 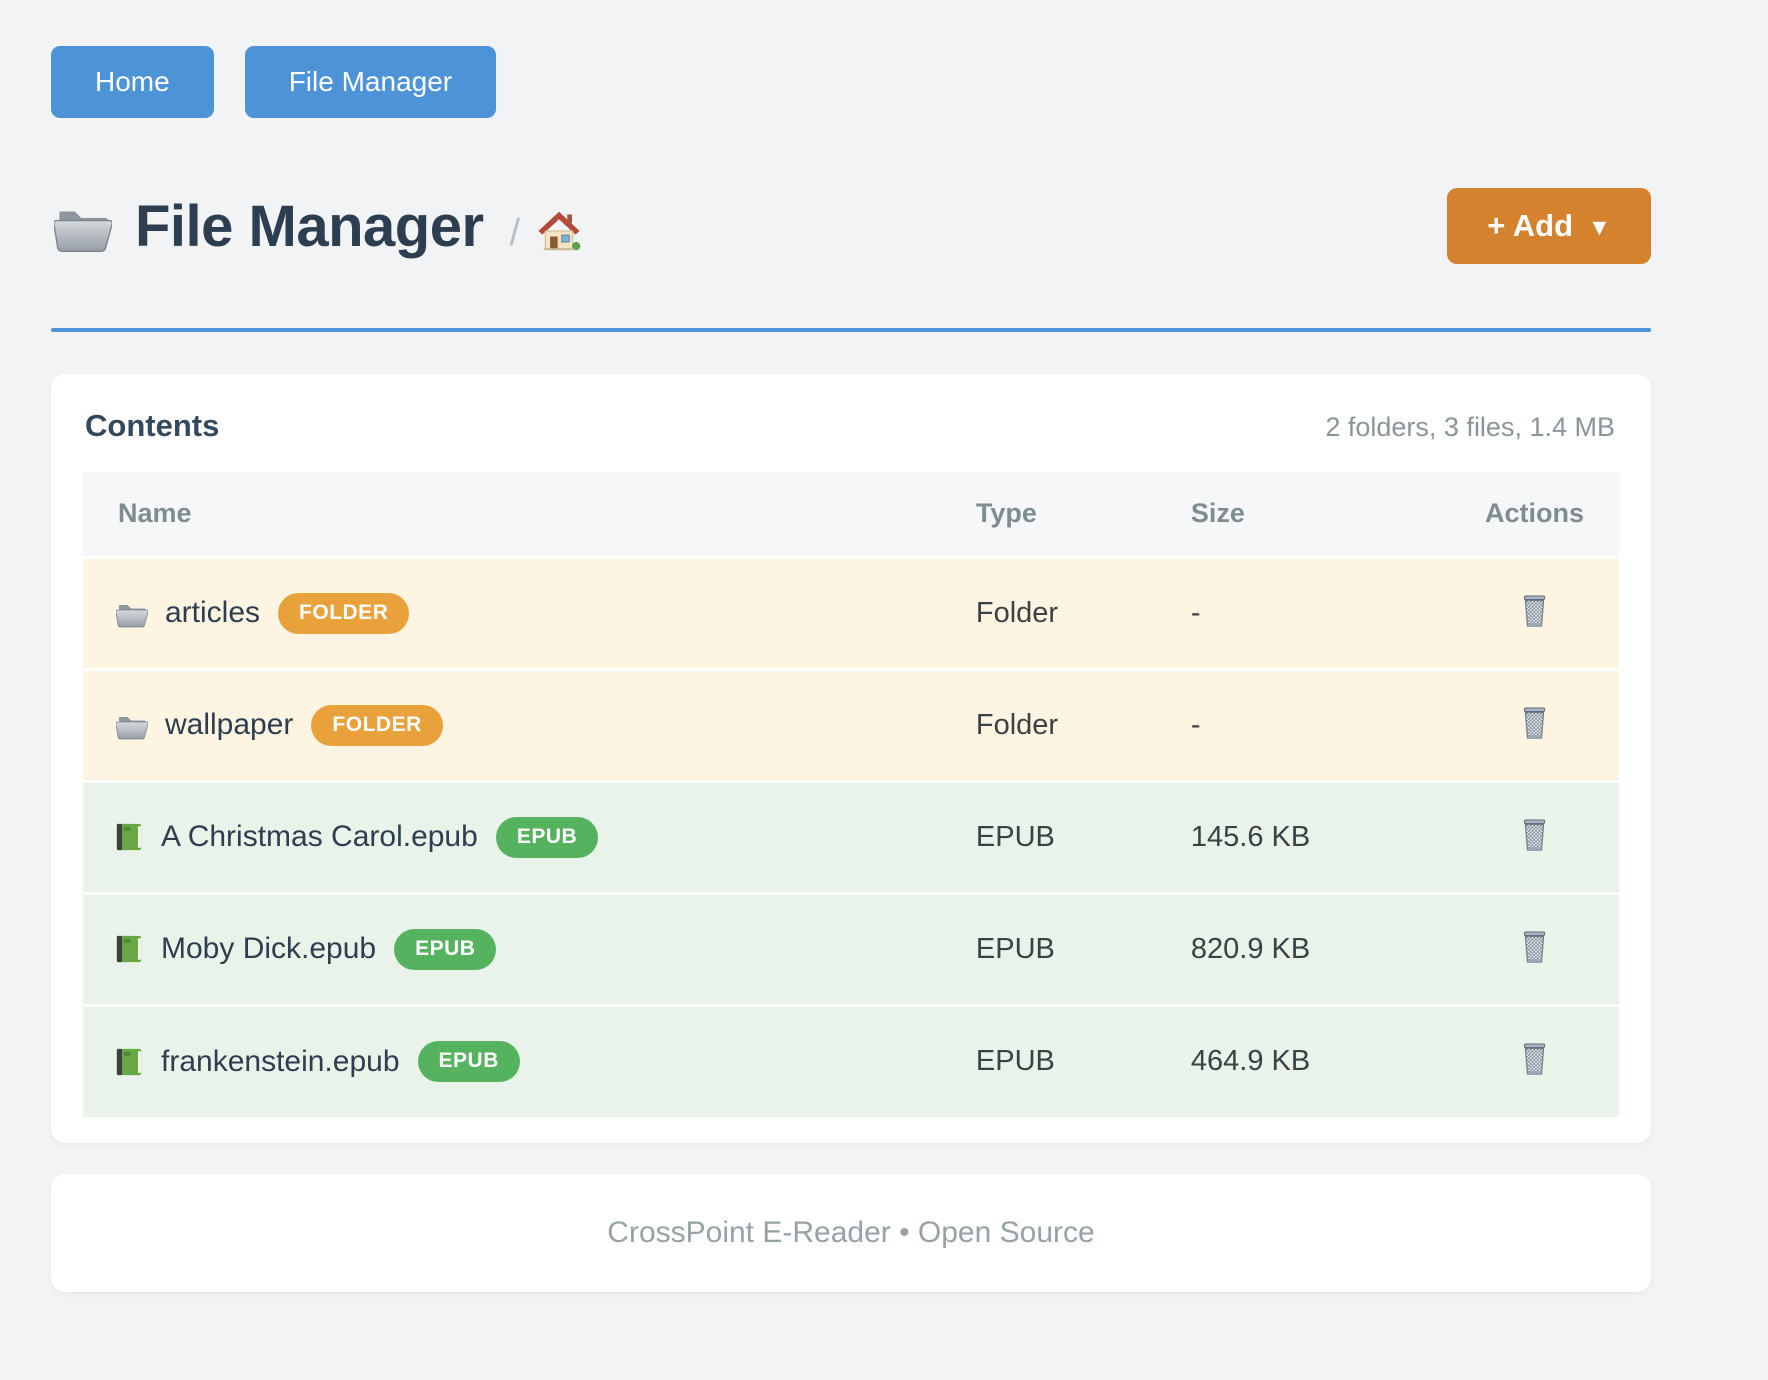 I want to click on file-manager-button: File Manager, so click(x=370, y=82).